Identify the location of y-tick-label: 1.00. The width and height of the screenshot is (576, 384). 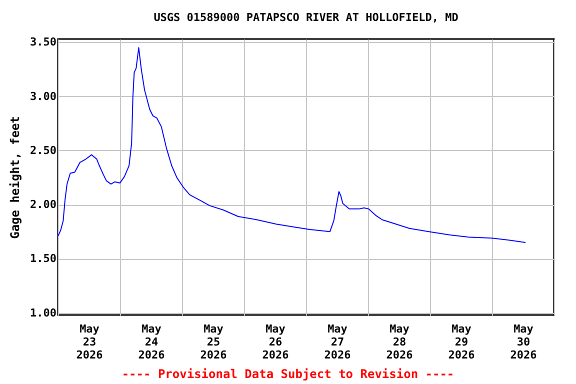
(43, 313).